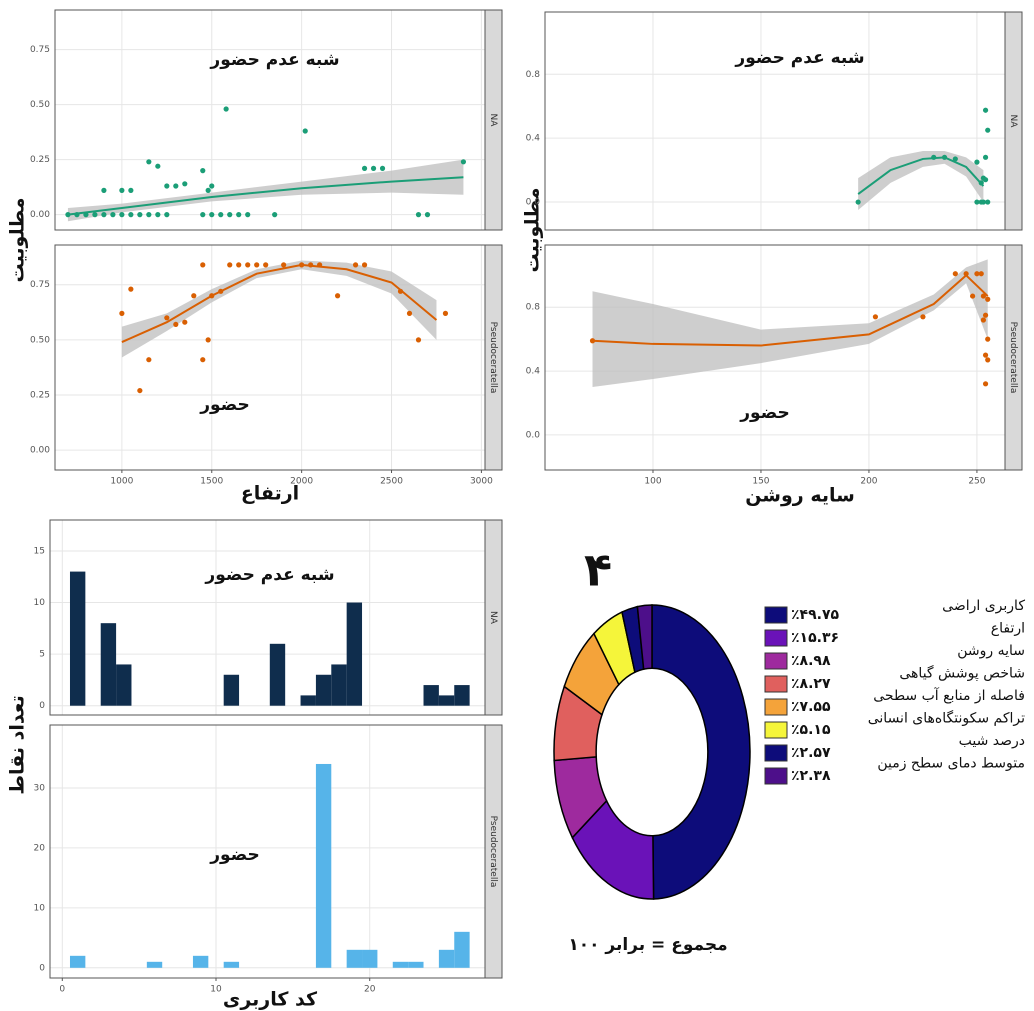  I want to click on facet-annotation: شبه عدم حضور, so click(269, 575).